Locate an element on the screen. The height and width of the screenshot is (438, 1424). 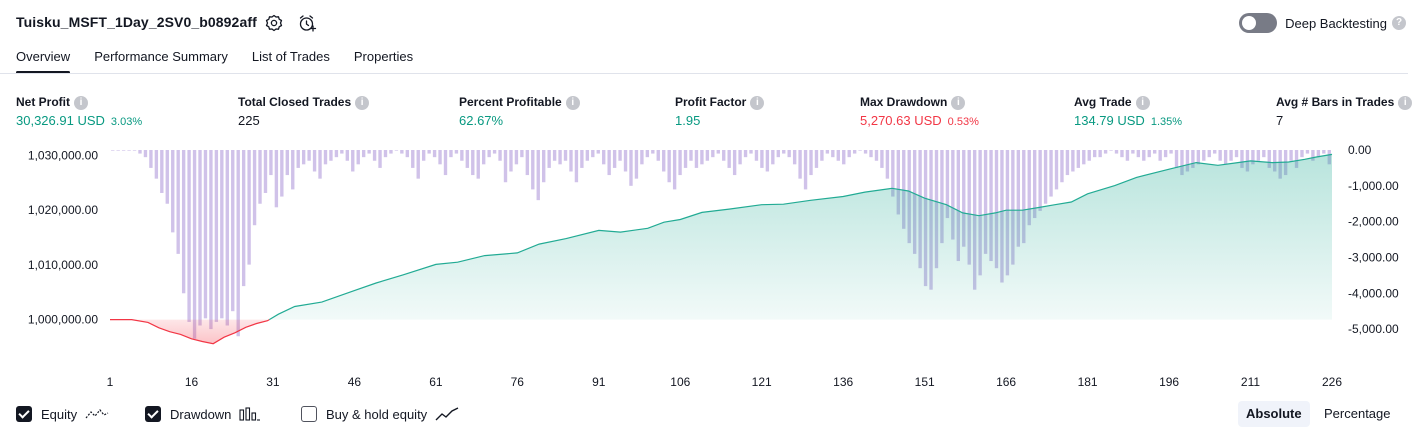
x-axis-tick-label: 196 is located at coordinates (1169, 382).